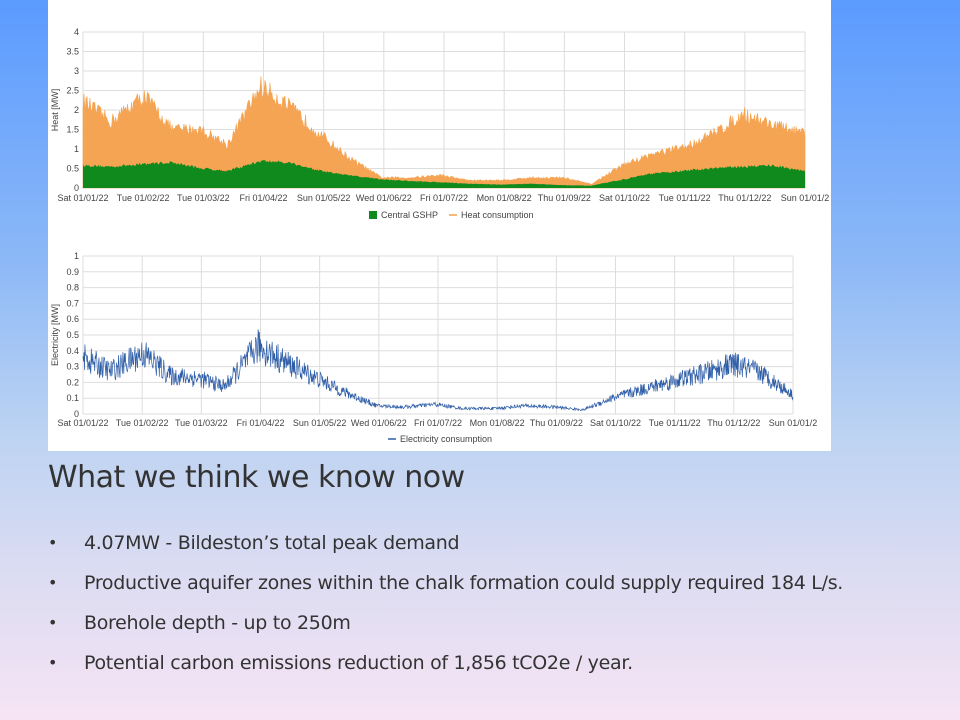 The image size is (960, 720). What do you see at coordinates (72, 382) in the screenshot?
I see `y-tick-label: 0.2` at bounding box center [72, 382].